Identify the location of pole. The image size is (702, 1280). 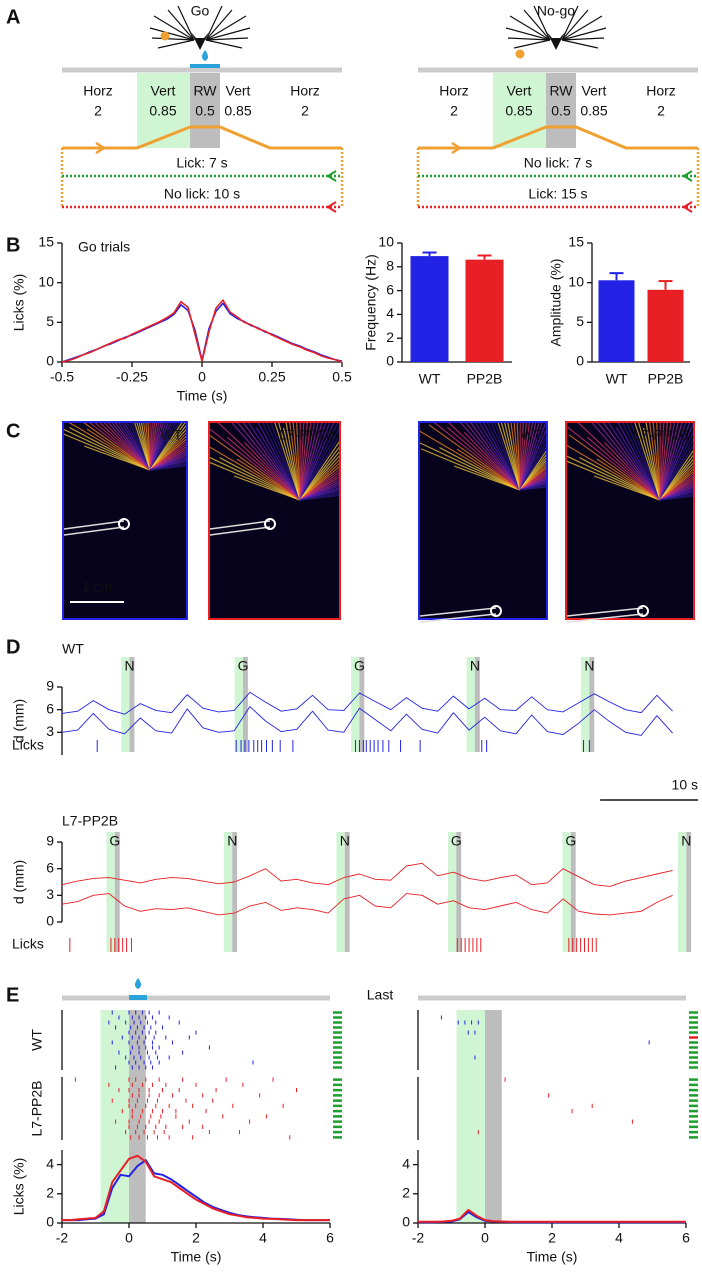
(520, 54).